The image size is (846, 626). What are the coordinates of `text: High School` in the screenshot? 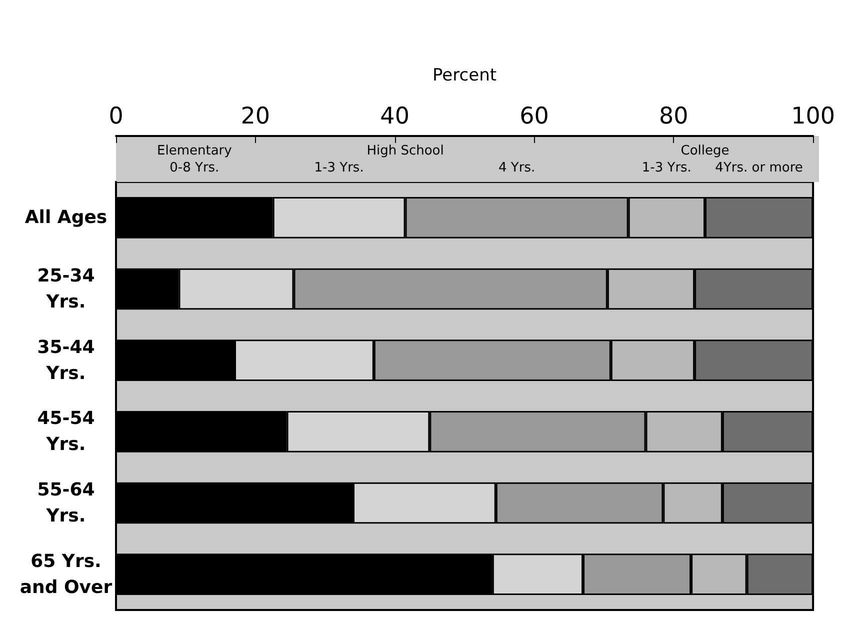 It's located at (405, 151).